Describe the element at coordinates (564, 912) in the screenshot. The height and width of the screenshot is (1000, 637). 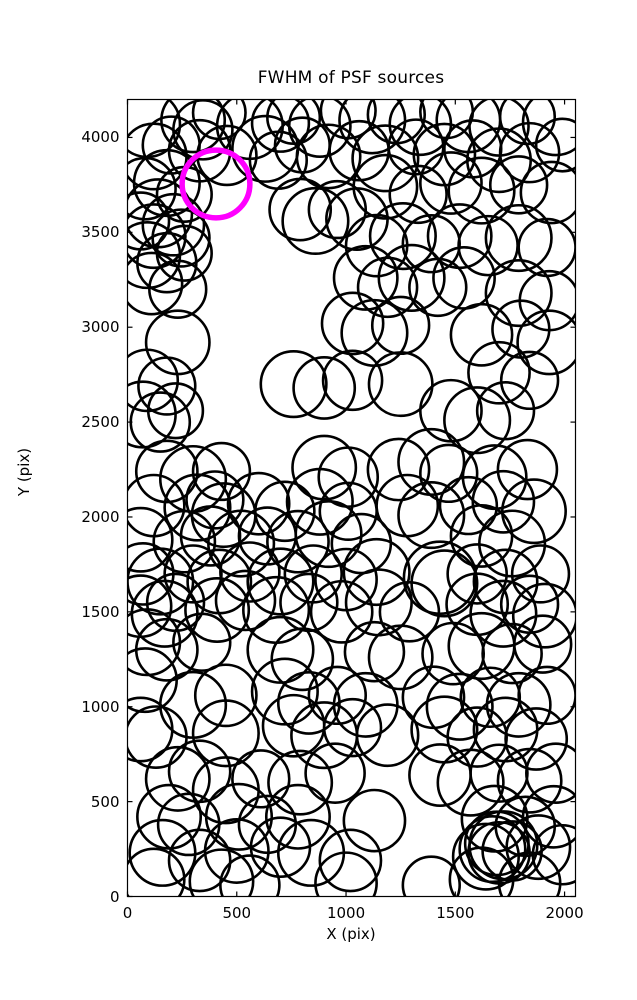
I see `x-tick-label: 2000` at that location.